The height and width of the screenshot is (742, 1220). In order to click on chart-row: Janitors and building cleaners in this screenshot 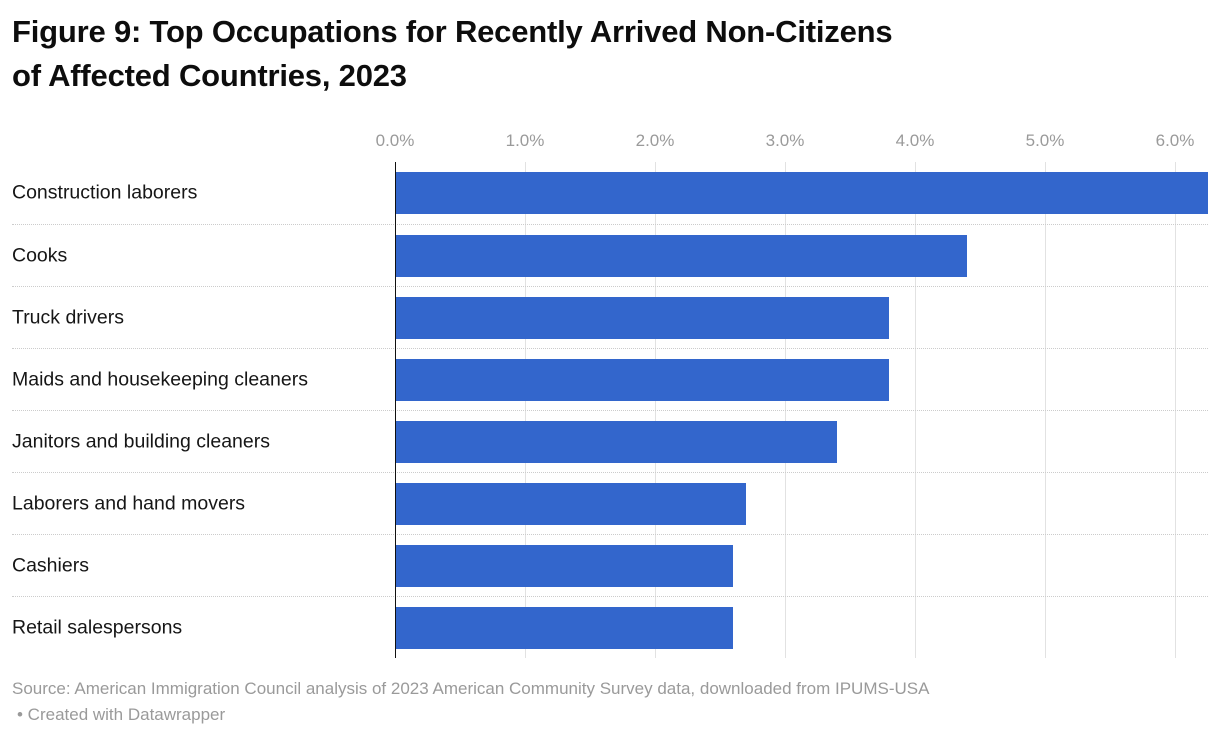, I will do `click(610, 441)`.